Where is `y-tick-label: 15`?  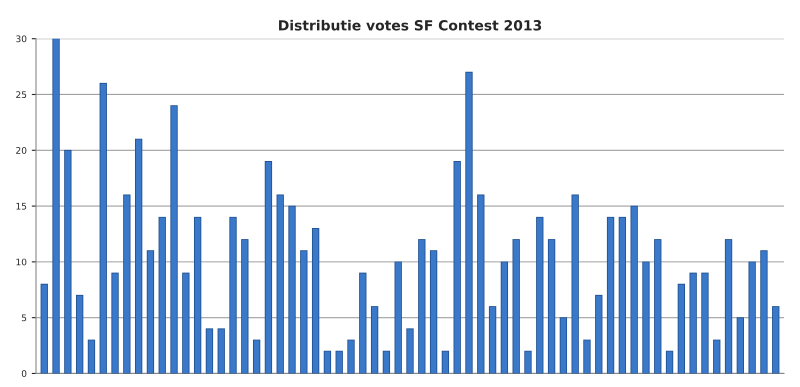 y-tick-label: 15 is located at coordinates (21, 206).